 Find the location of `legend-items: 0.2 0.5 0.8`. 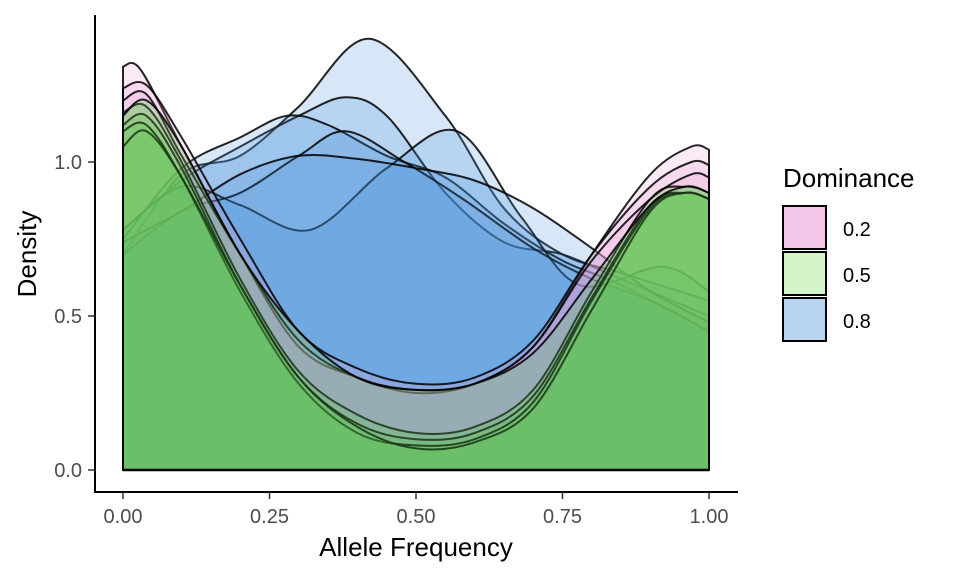

legend-items: 0.2 0.5 0.8 is located at coordinates (826, 273).